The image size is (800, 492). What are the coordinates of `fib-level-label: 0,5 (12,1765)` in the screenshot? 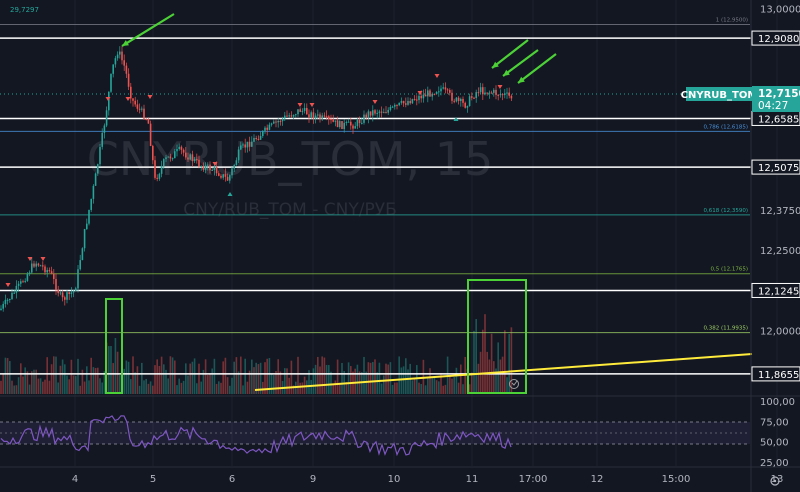 It's located at (729, 270).